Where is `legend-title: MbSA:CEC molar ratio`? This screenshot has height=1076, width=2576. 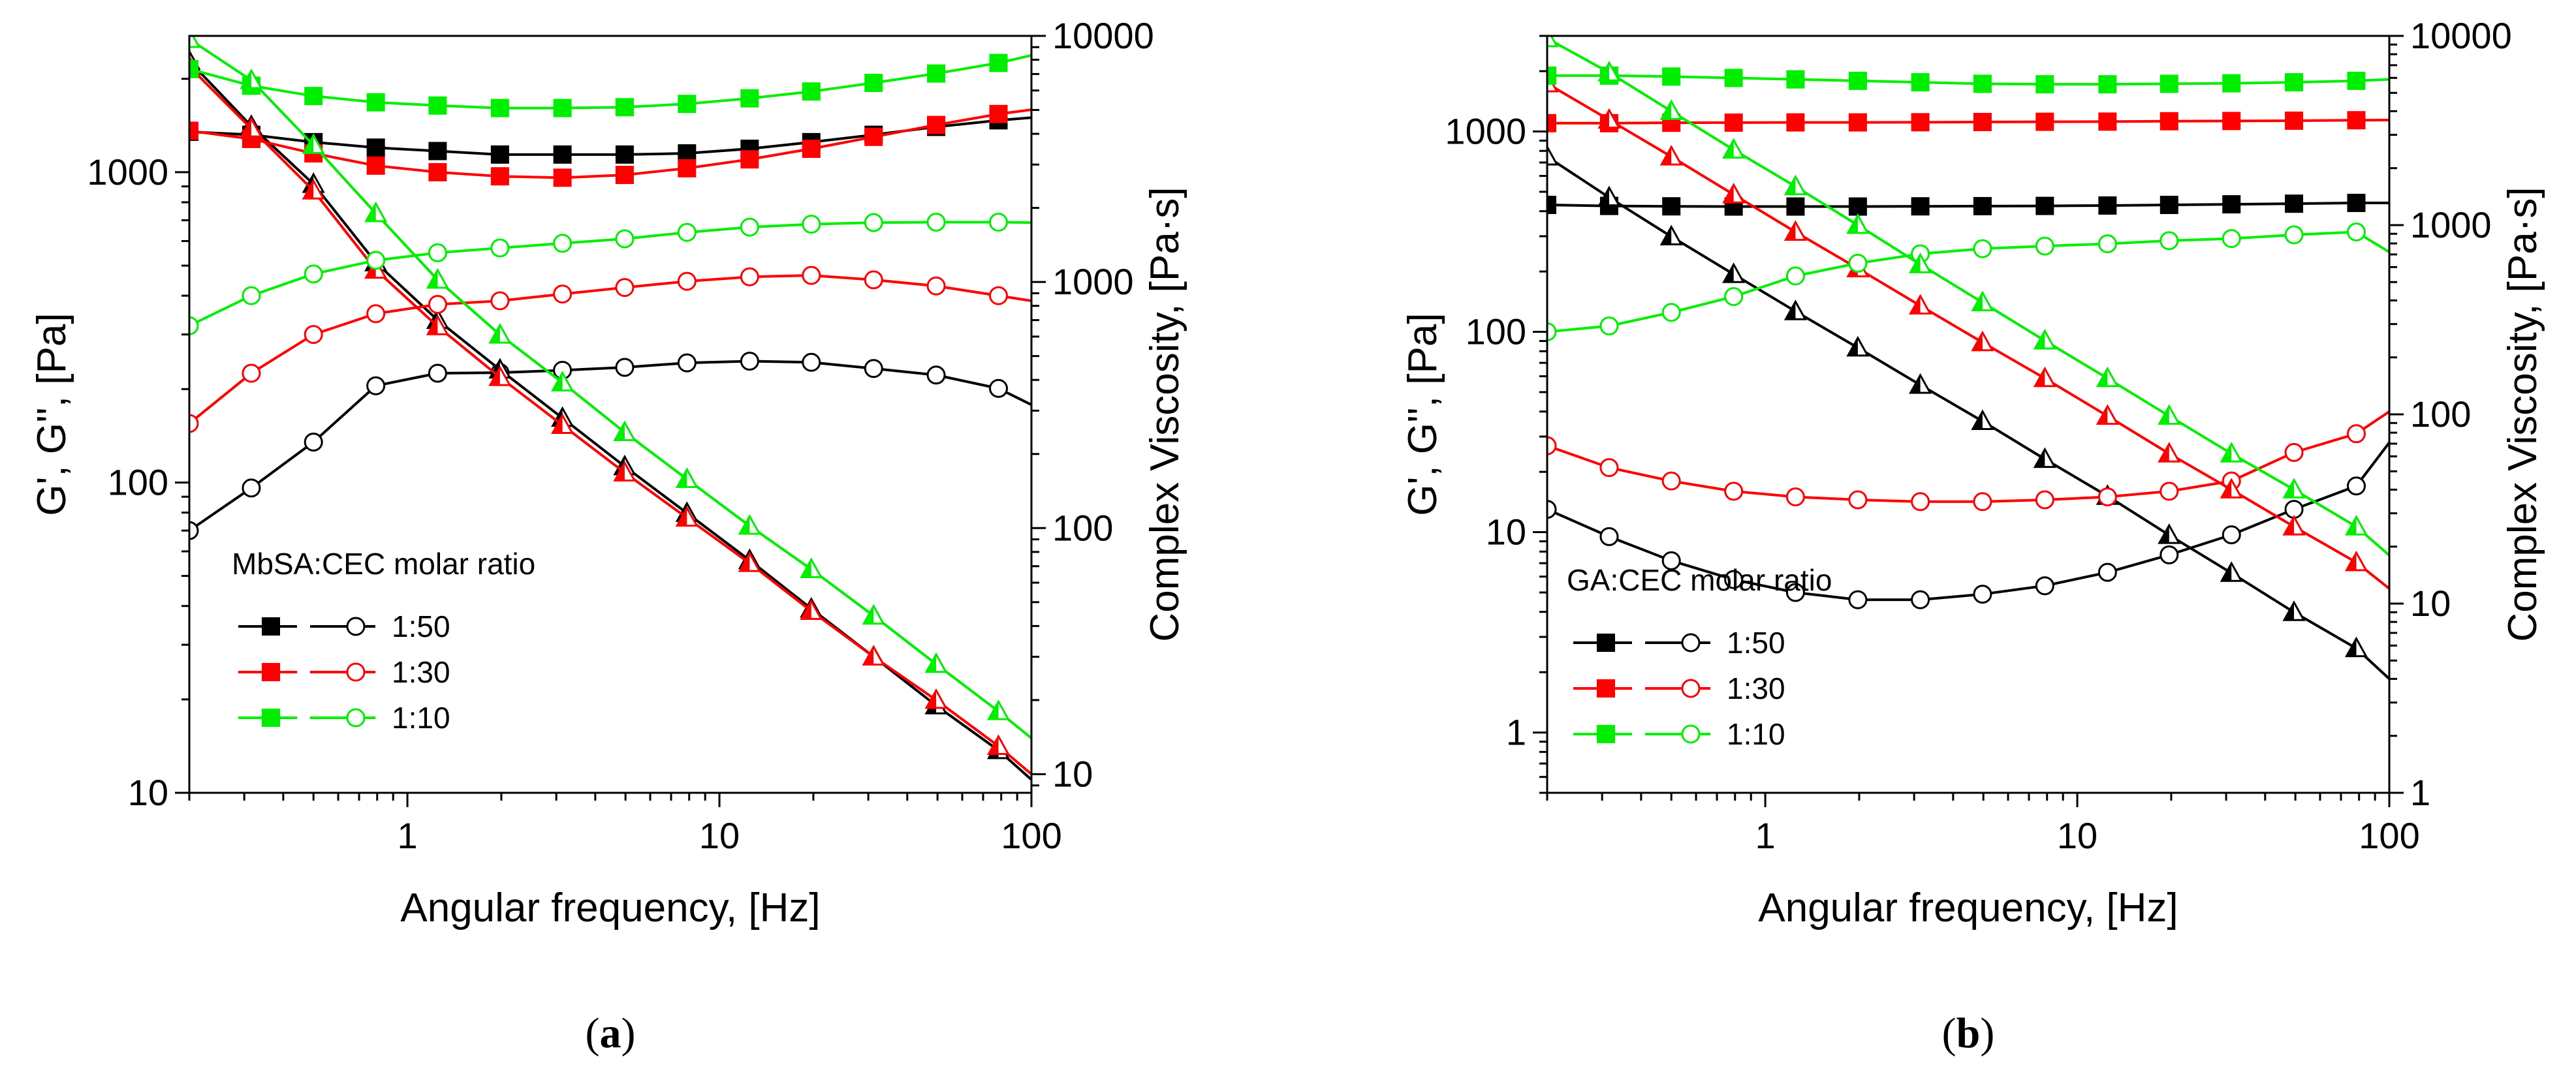
legend-title: MbSA:CEC molar ratio is located at coordinates (383, 564).